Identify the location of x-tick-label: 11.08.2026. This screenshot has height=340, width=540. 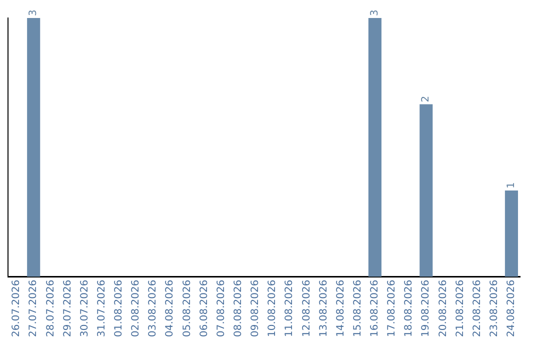
(290, 309).